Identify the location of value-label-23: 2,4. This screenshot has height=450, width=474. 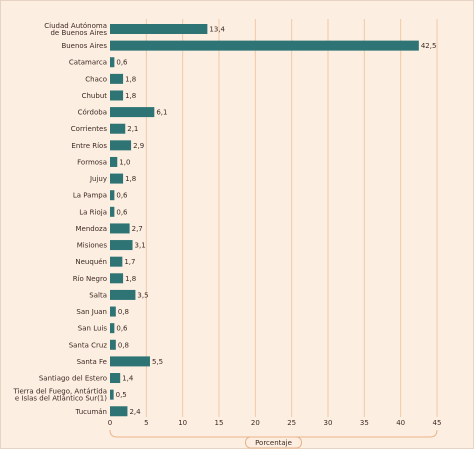
(135, 412).